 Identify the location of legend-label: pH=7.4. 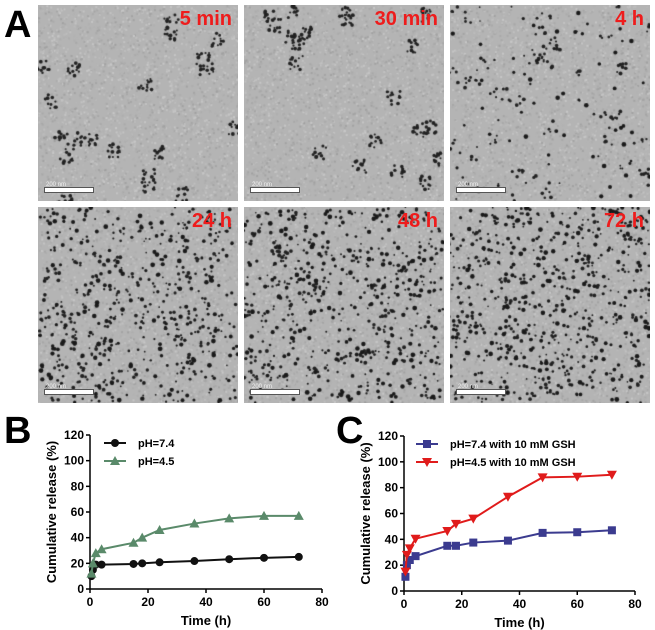
(156, 444).